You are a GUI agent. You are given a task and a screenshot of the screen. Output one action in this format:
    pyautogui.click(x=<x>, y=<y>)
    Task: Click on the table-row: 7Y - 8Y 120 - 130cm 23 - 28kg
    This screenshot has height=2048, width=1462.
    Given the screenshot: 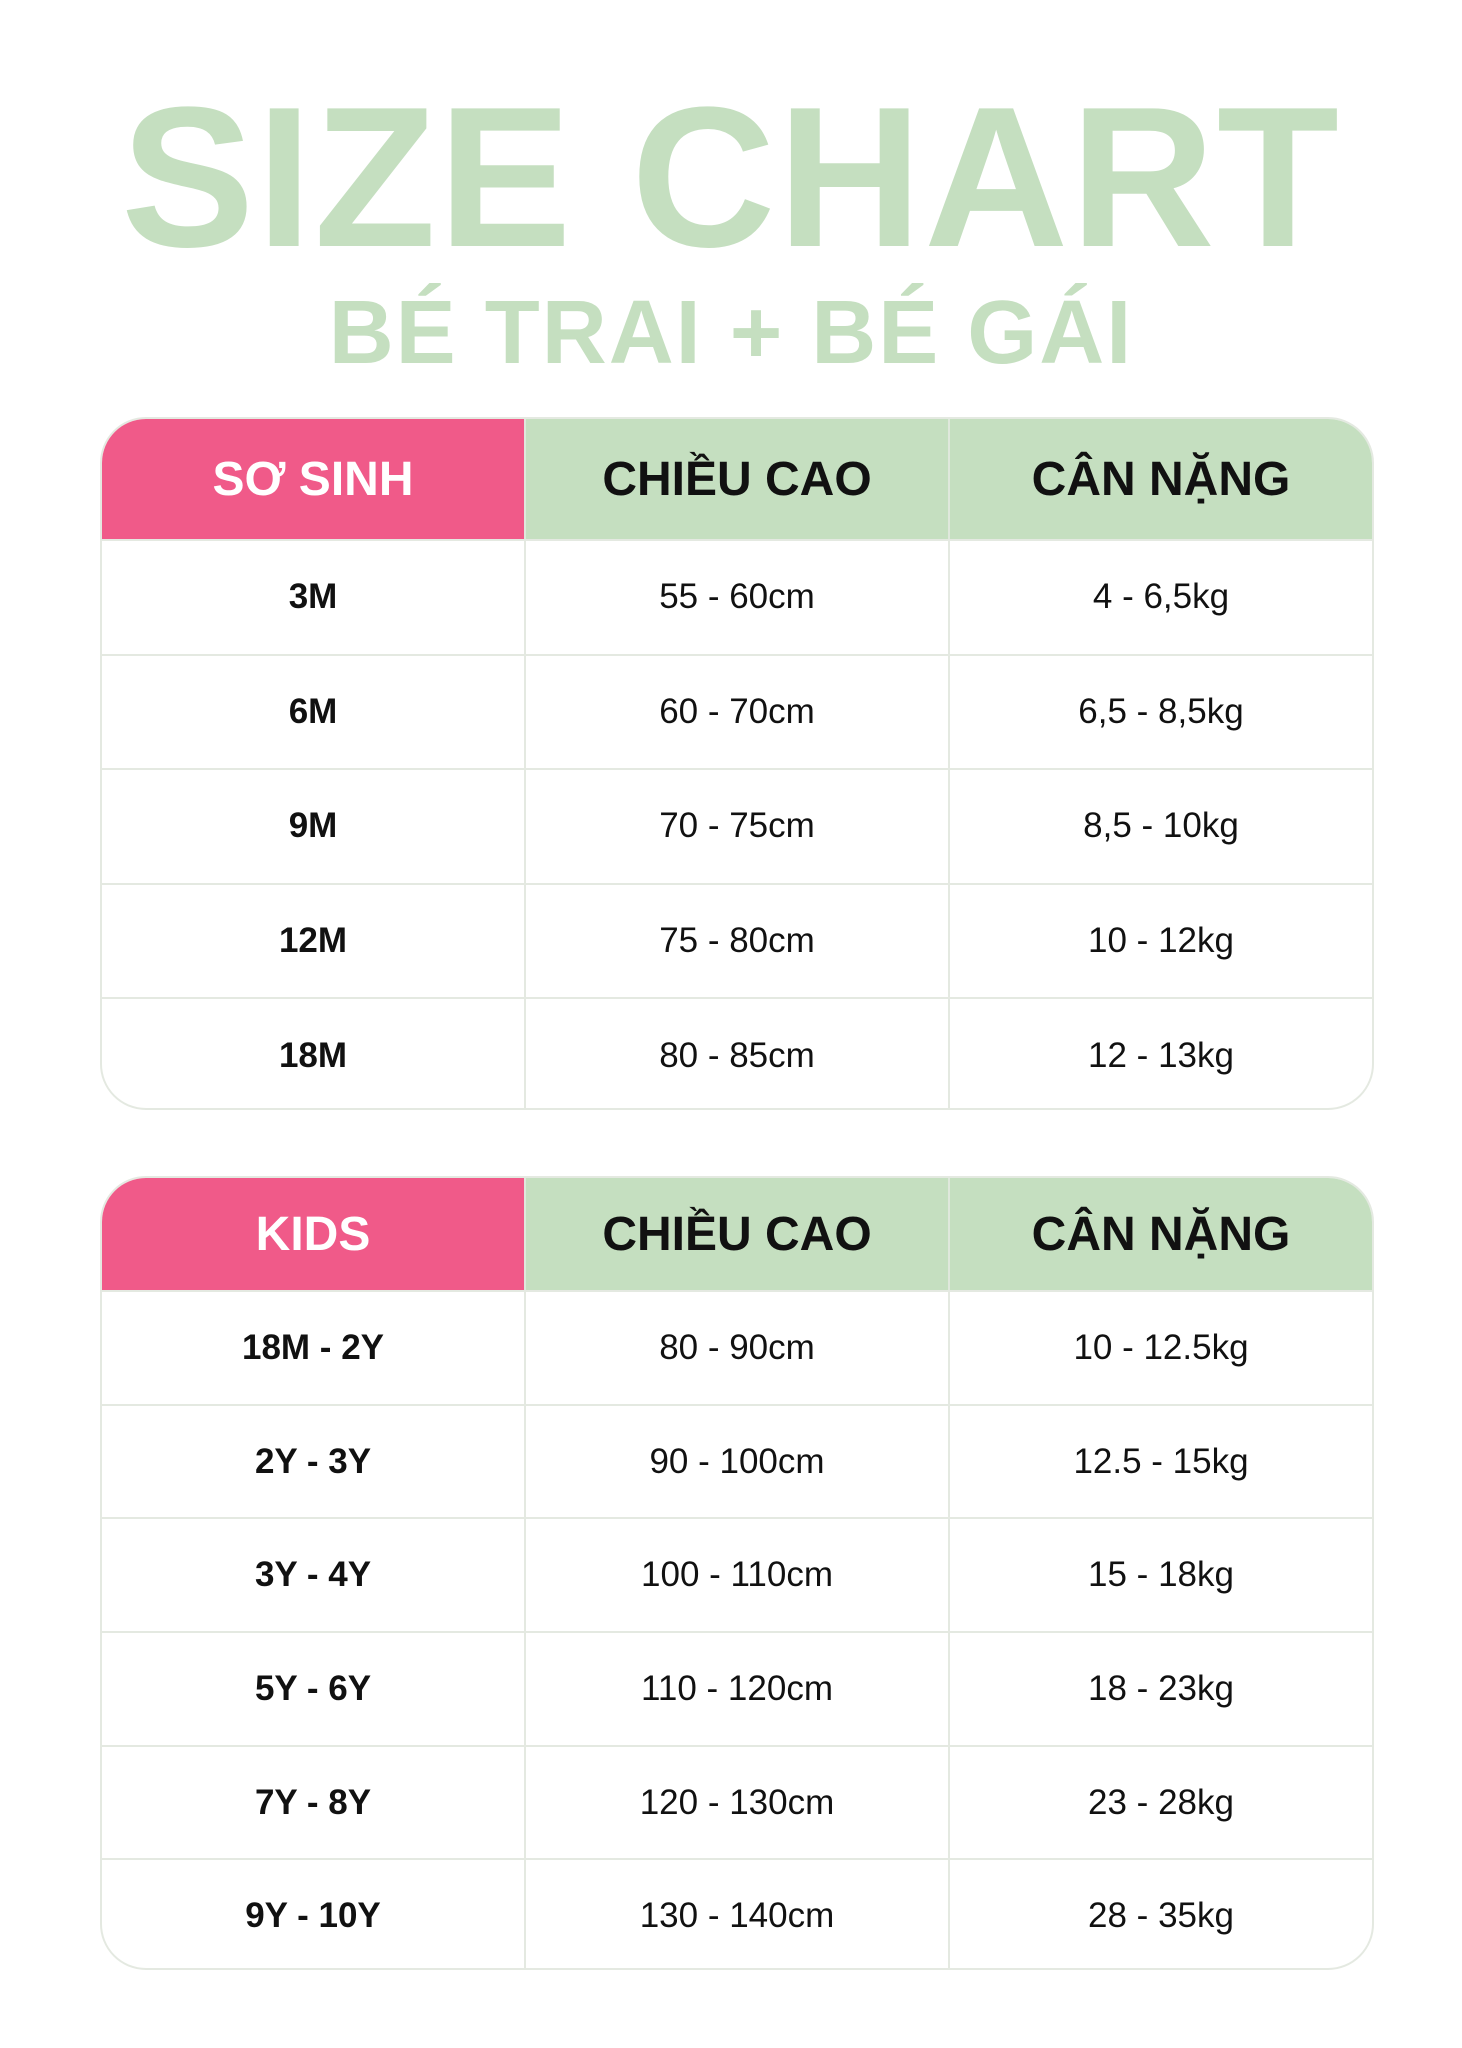 What is the action you would take?
    pyautogui.click(x=737, y=1801)
    